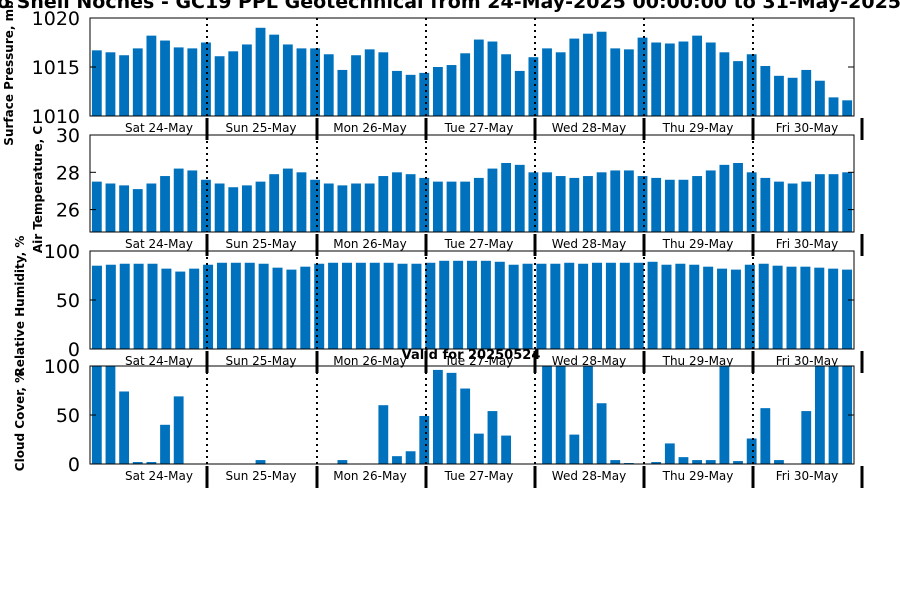 This screenshot has height=600, width=900. I want to click on axes-frame, so click(472, 415).